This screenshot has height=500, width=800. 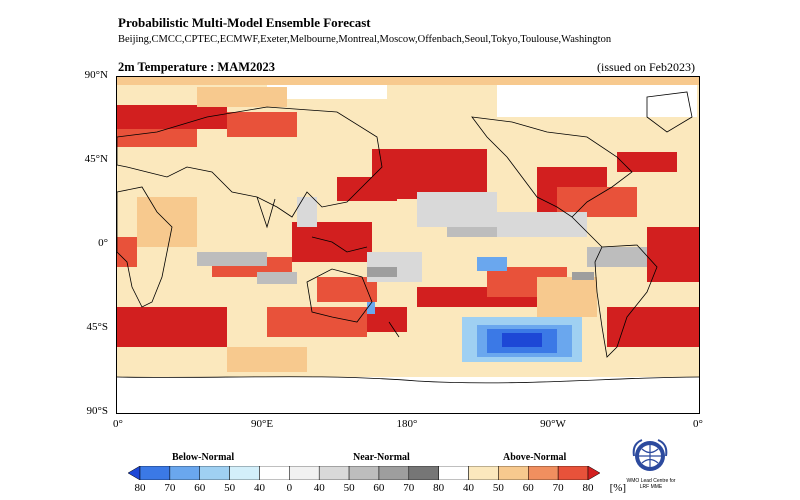 What do you see at coordinates (197, 67) in the screenshot?
I see `variable-title: 2m Temperature : MAM2023` at bounding box center [197, 67].